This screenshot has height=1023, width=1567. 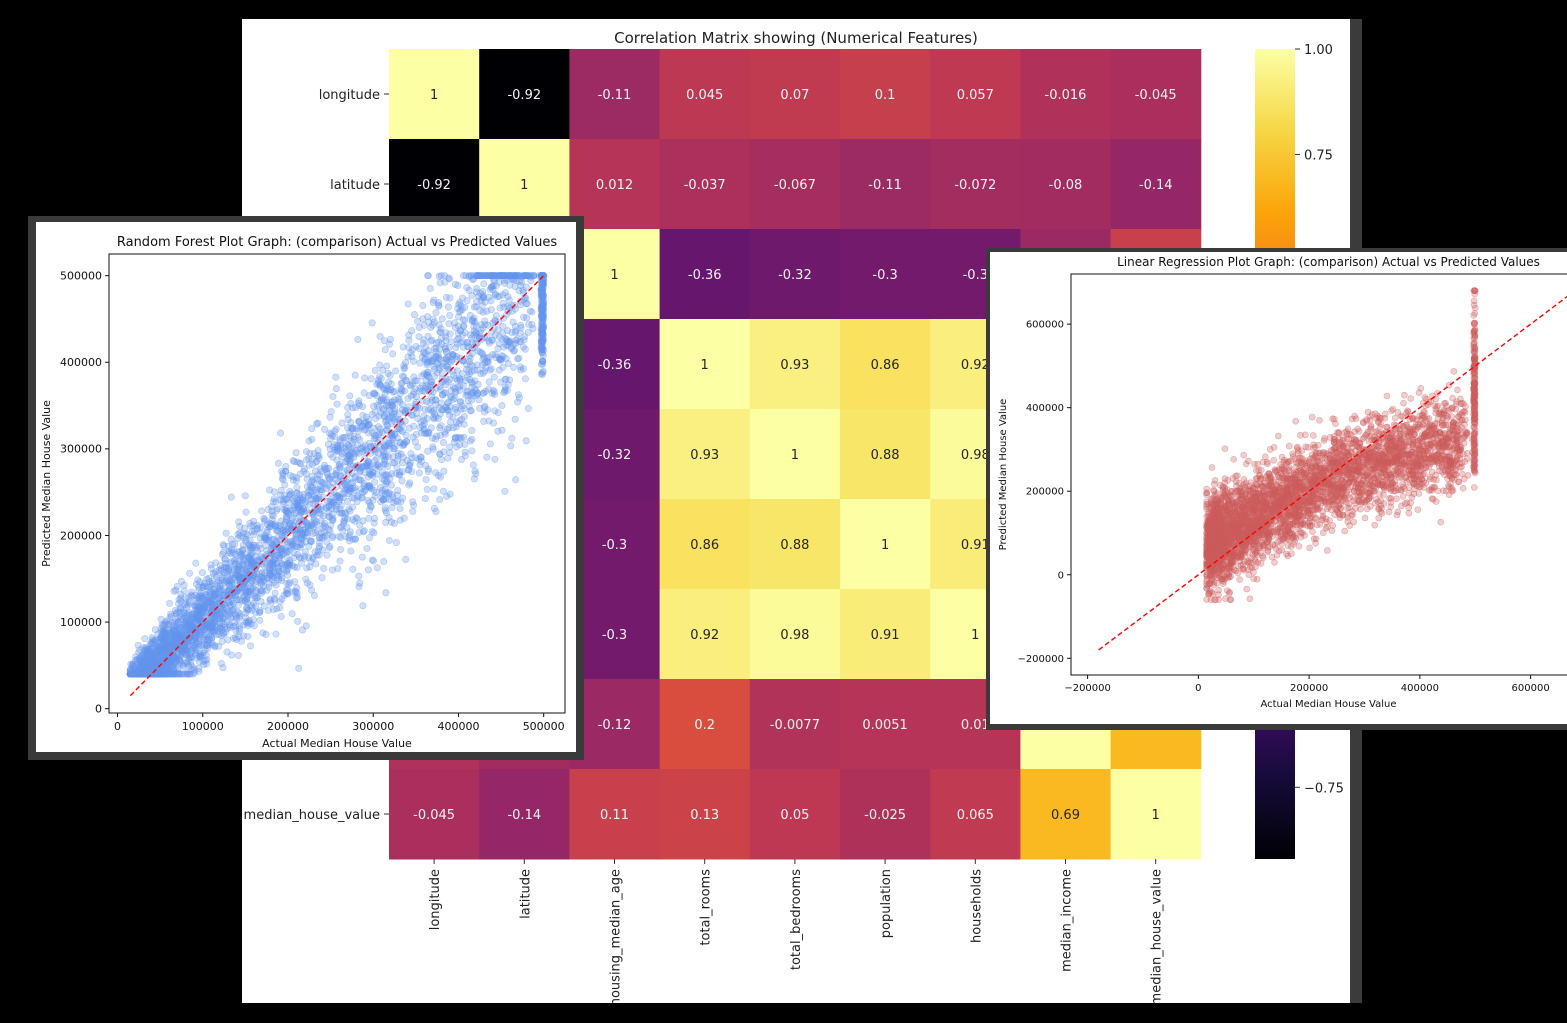 I want to click on heatmap-cell-label: 0.0051, so click(x=885, y=725).